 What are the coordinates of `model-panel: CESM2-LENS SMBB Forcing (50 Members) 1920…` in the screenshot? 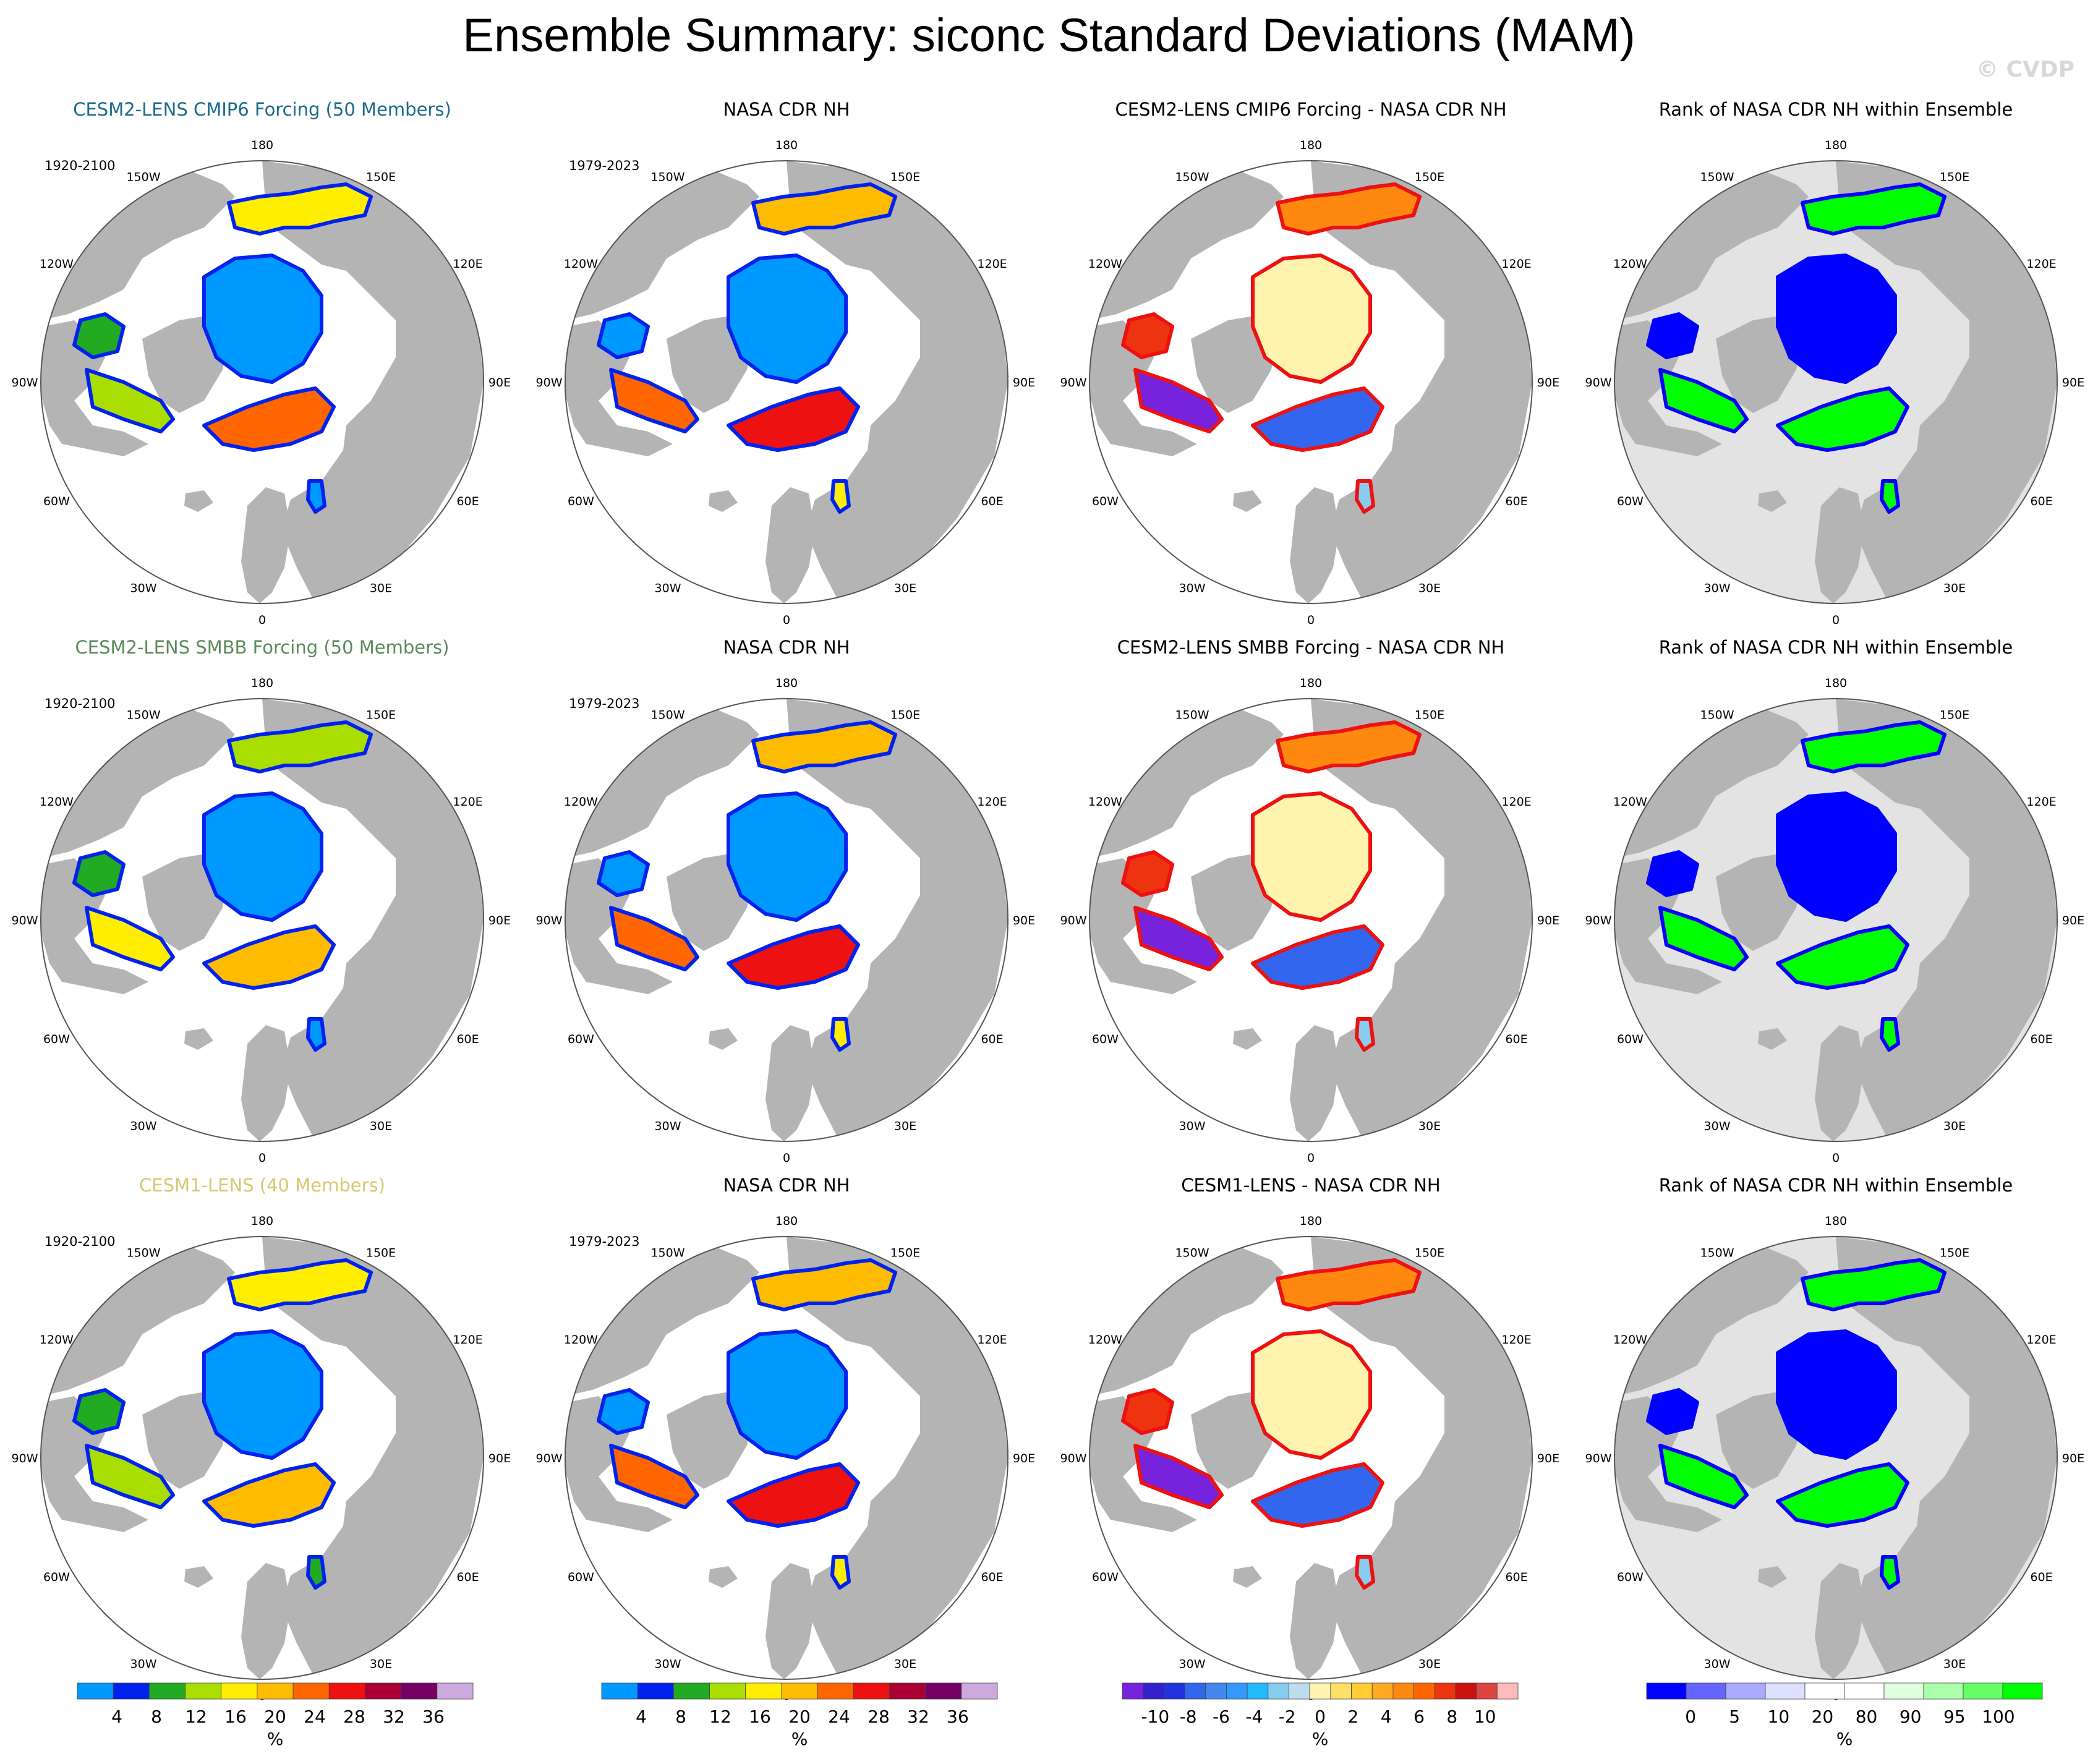 It's located at (262, 909).